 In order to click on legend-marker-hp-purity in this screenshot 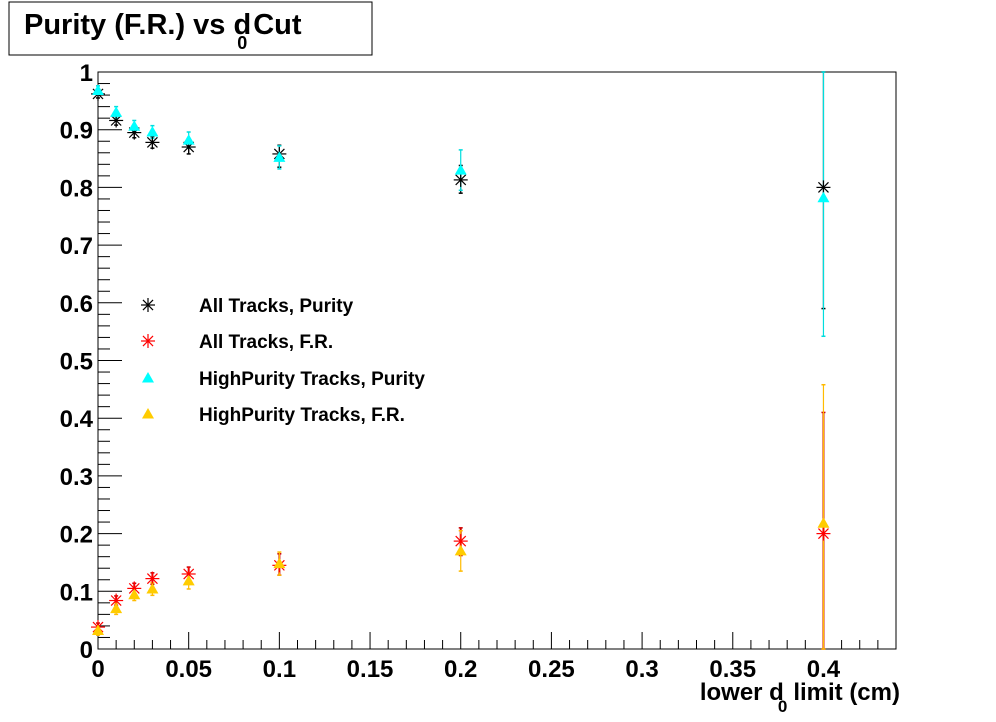, I will do `click(148, 377)`.